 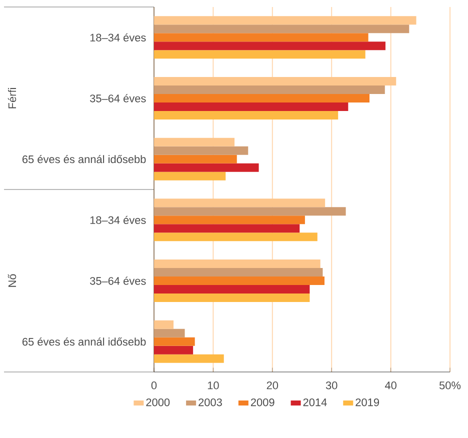 What do you see at coordinates (390, 386) in the screenshot?
I see `x-tick-label: 40` at bounding box center [390, 386].